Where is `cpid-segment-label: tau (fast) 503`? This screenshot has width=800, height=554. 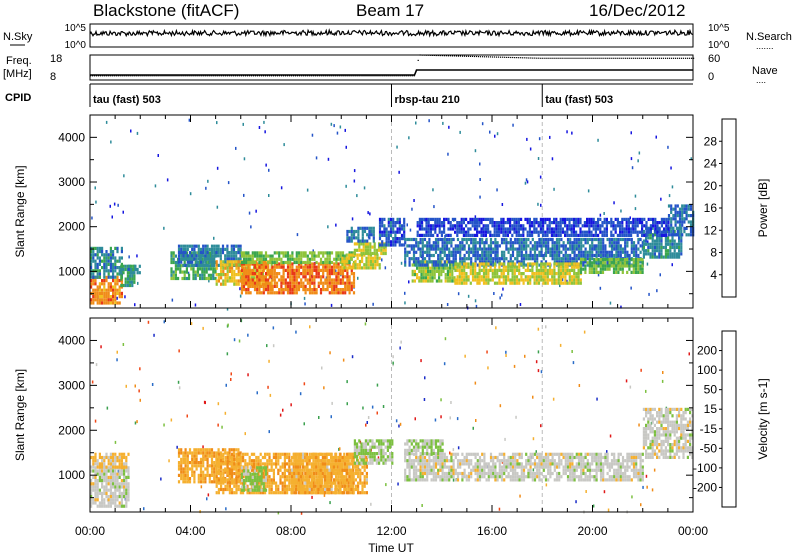
cpid-segment-label: tau (fast) 503 is located at coordinates (579, 100).